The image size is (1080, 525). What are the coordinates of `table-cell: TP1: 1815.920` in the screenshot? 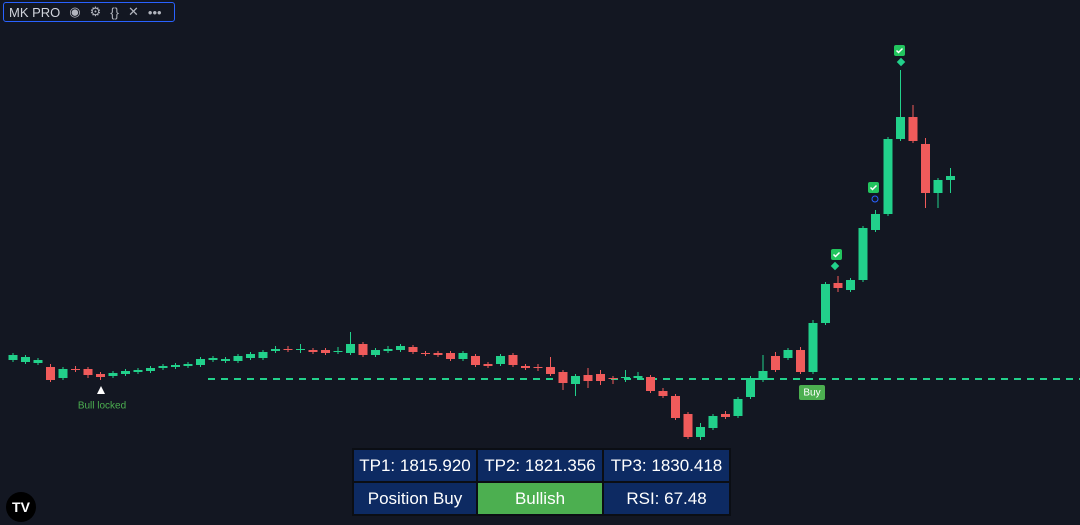 It's located at (415, 465).